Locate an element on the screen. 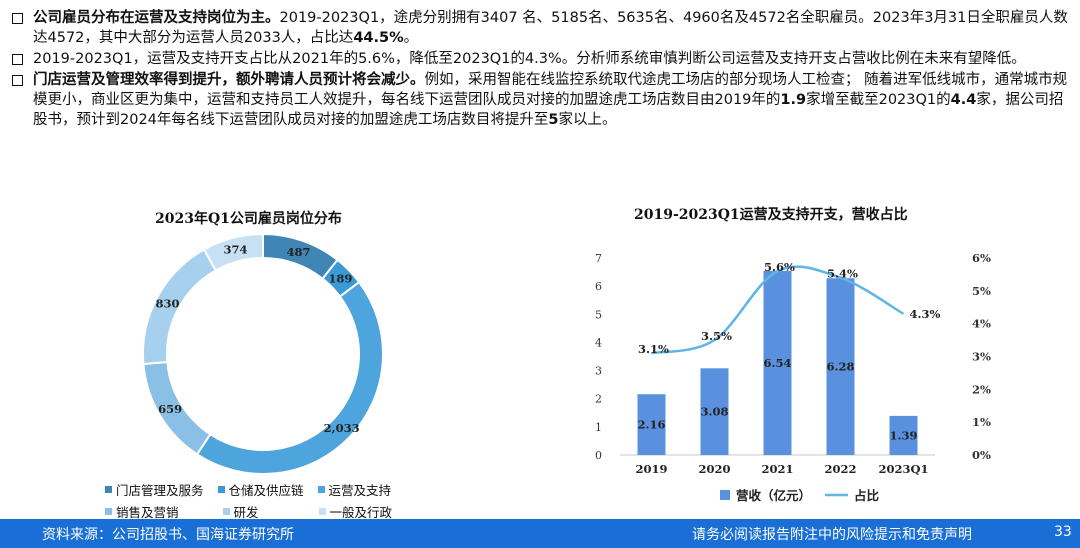  legend-item: 一般及行政 is located at coordinates (355, 511).